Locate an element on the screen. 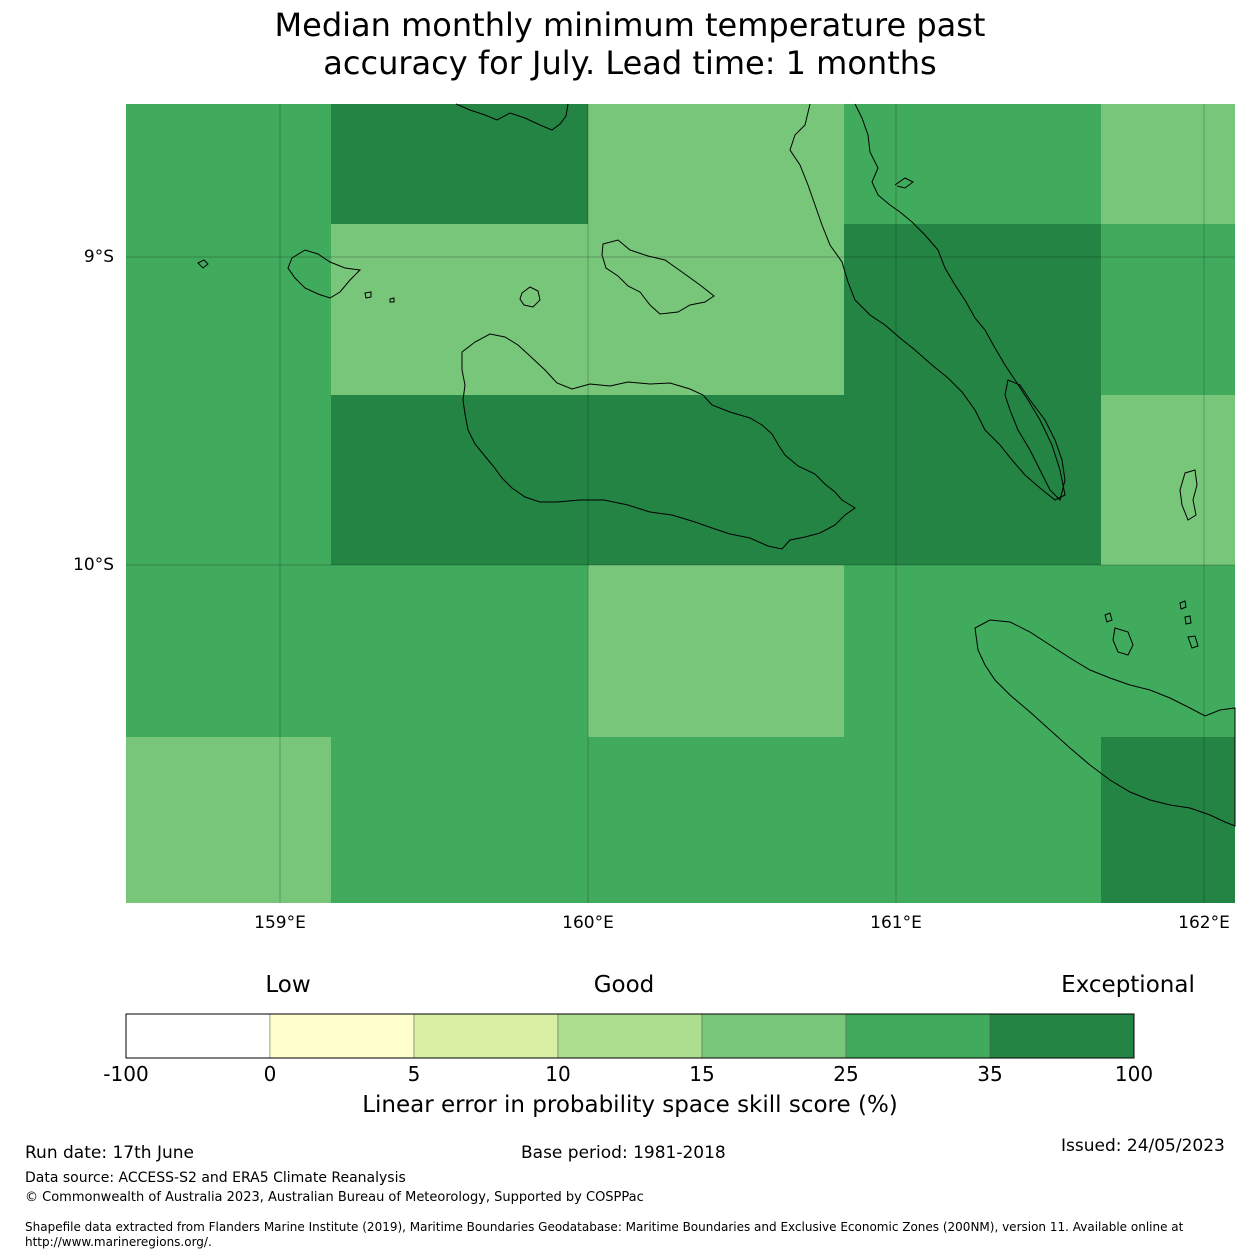  issued-date: Issued: 24/05/2023 is located at coordinates (1143, 1146).